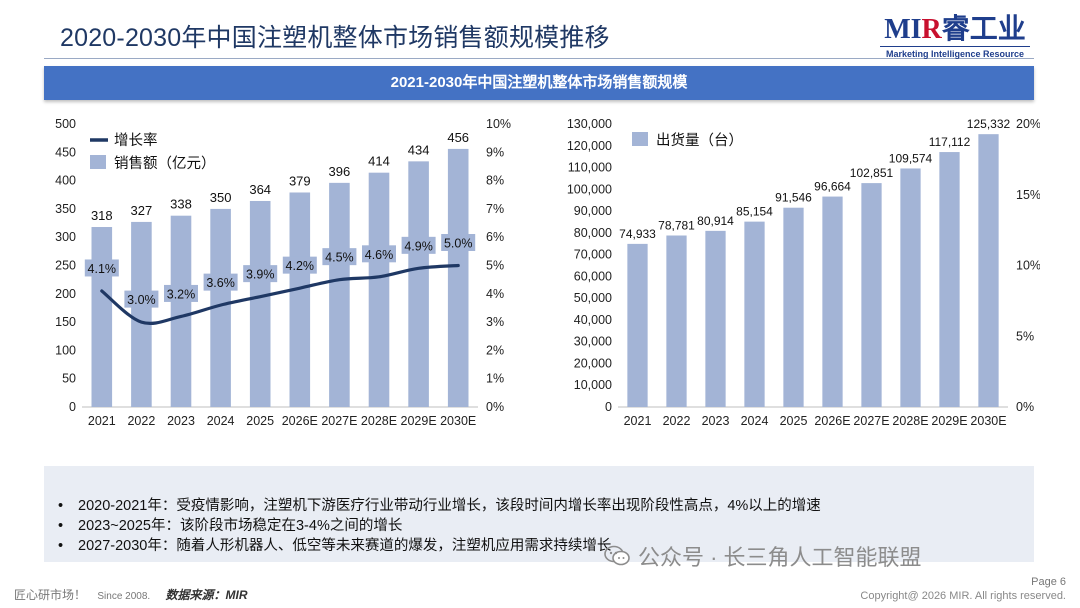 This screenshot has width=1080, height=608. What do you see at coordinates (593, 342) in the screenshot?
I see `y-left-tick-label: 30,000` at bounding box center [593, 342].